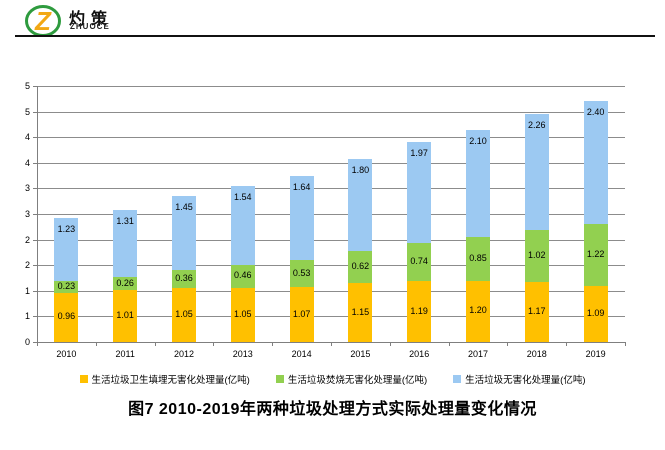 The height and width of the screenshot is (450, 665). Describe the element at coordinates (478, 140) in the screenshot. I see `bar-value-label: 2.10` at that location.